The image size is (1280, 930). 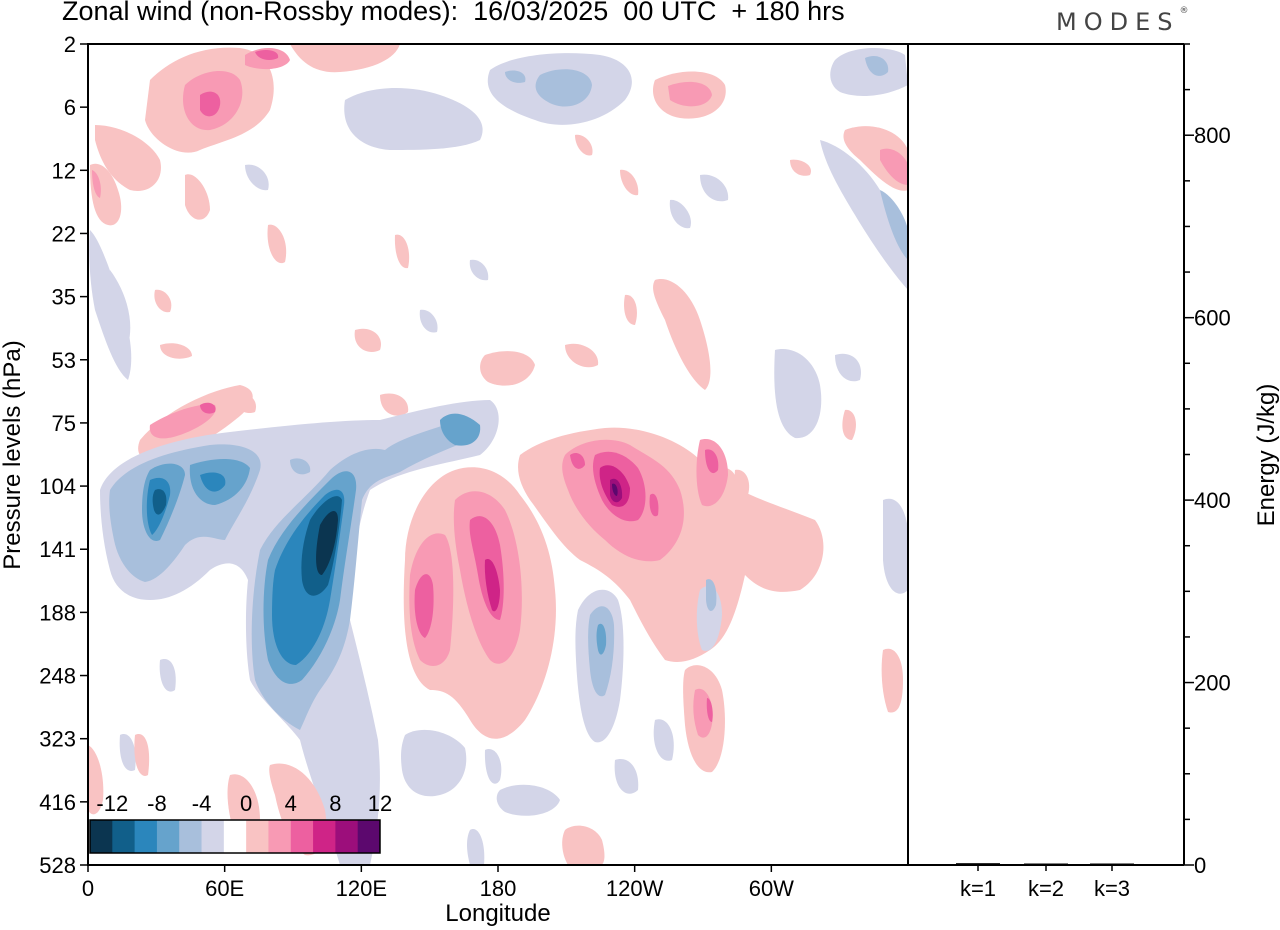 I want to click on energy-tick-label: 400, so click(x=1212, y=500).